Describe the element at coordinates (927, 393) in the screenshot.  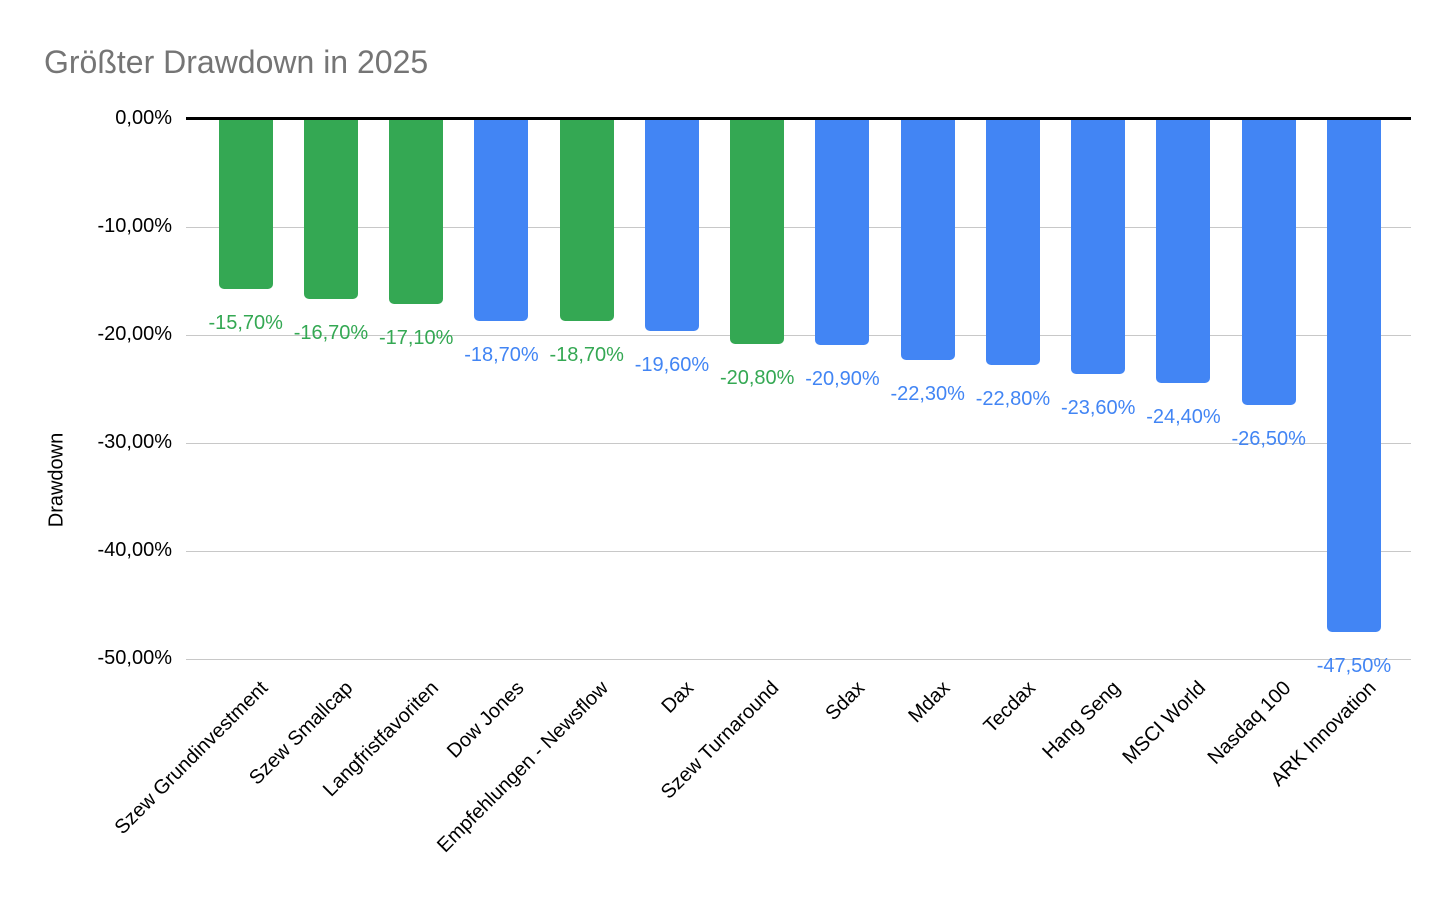
I see `bar-value-label: -22,30%` at that location.